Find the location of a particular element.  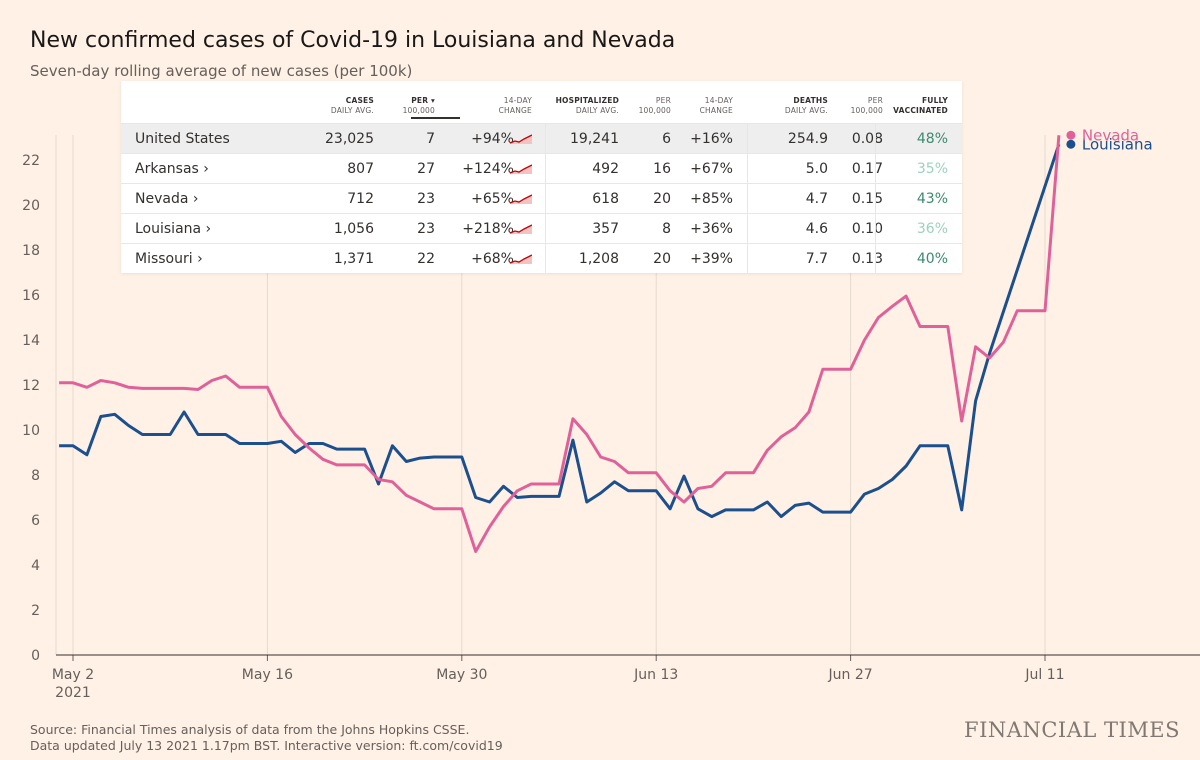

cell-vax: 35% is located at coordinates (932, 169).